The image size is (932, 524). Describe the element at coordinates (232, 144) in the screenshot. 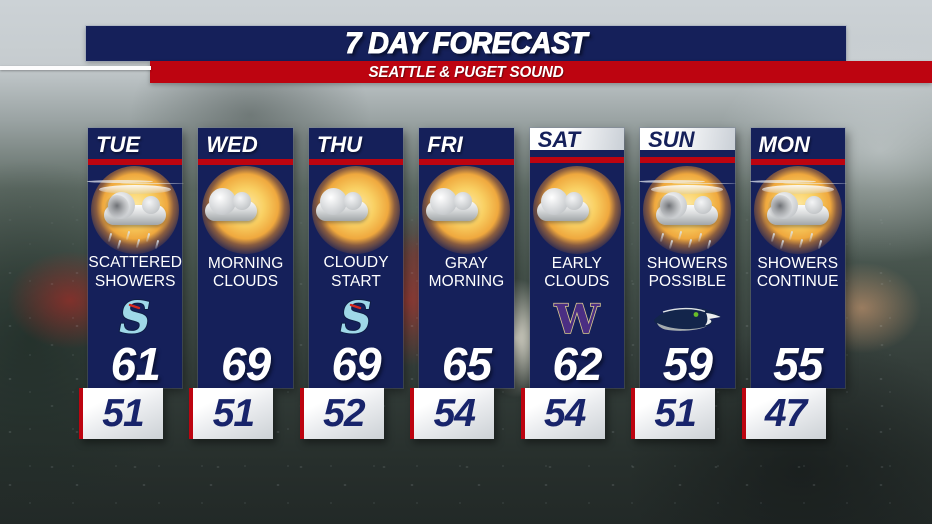

I see `day-label: WED` at that location.